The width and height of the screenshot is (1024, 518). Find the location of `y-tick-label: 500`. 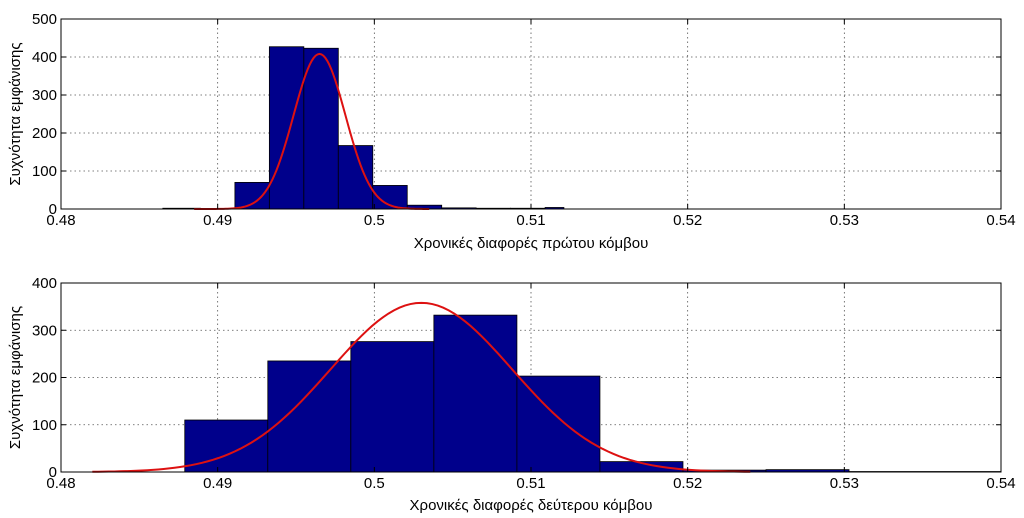

y-tick-label: 500 is located at coordinates (44, 19).